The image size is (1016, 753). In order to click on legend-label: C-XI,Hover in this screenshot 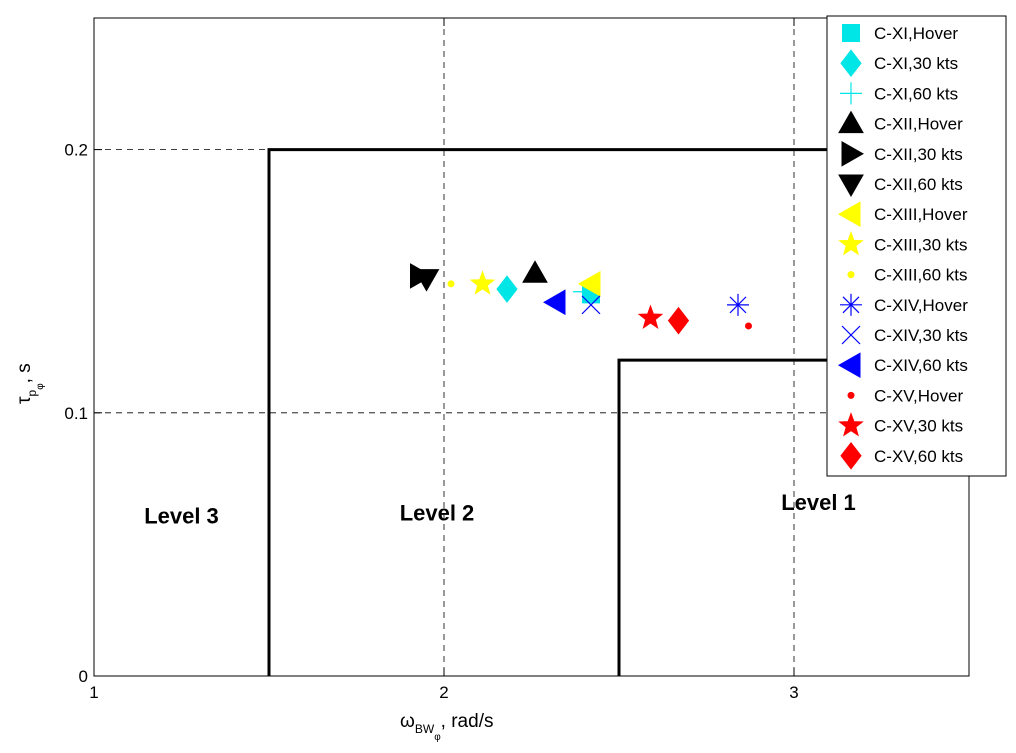, I will do `click(916, 33)`.